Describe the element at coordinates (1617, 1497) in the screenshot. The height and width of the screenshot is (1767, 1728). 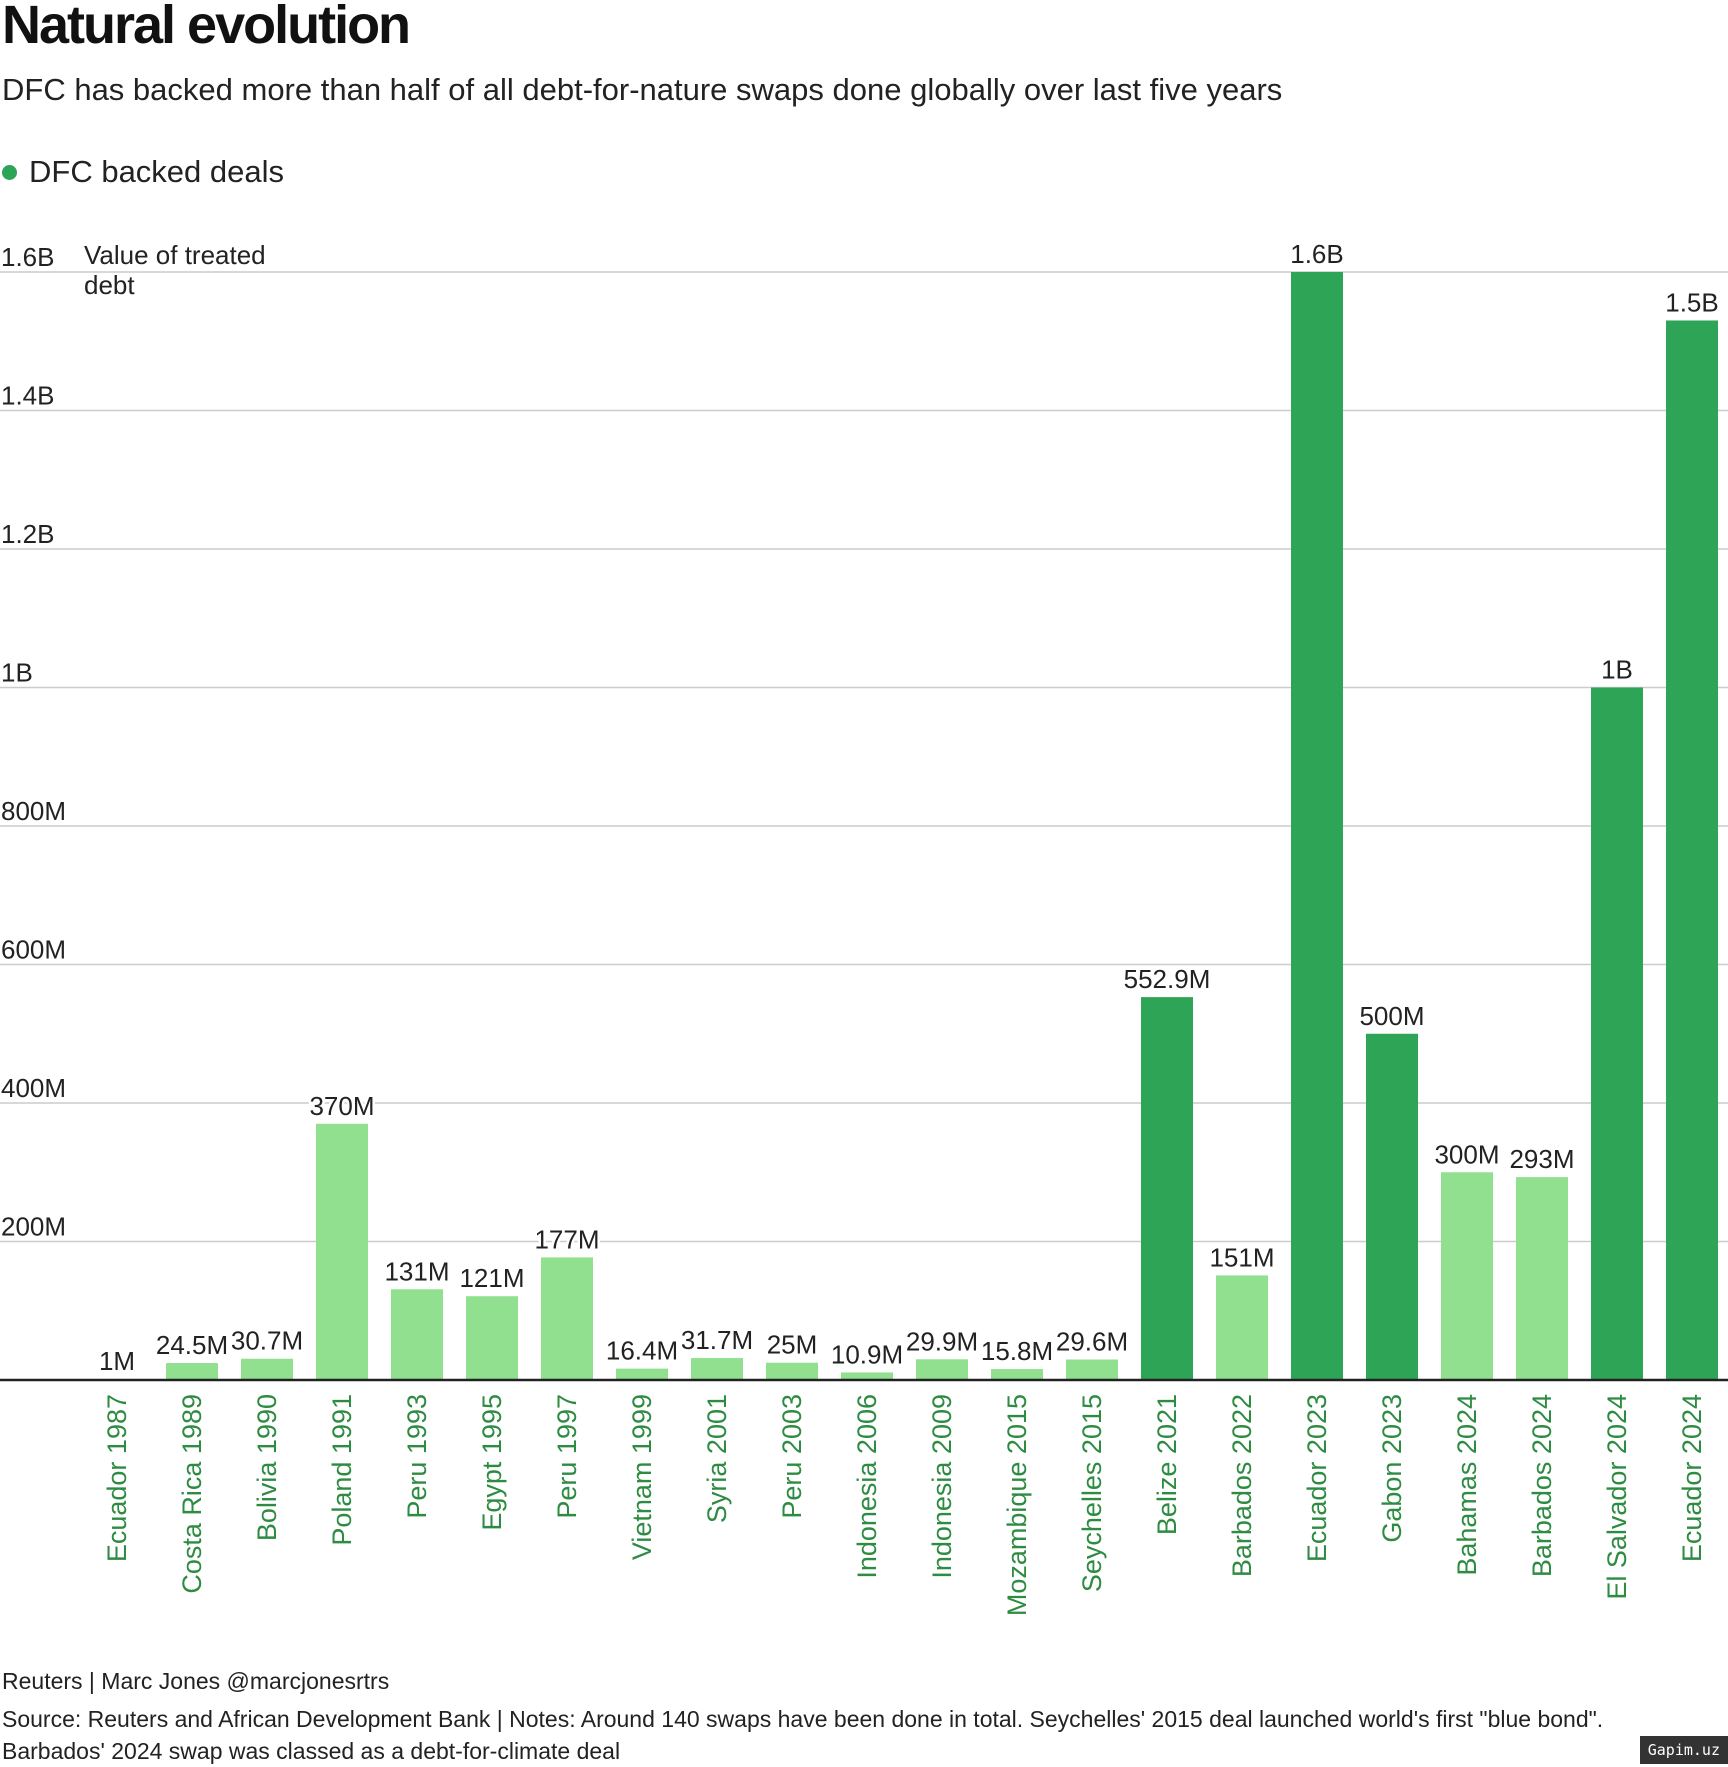
I see `x-tick-label: El Salvador 2024` at that location.